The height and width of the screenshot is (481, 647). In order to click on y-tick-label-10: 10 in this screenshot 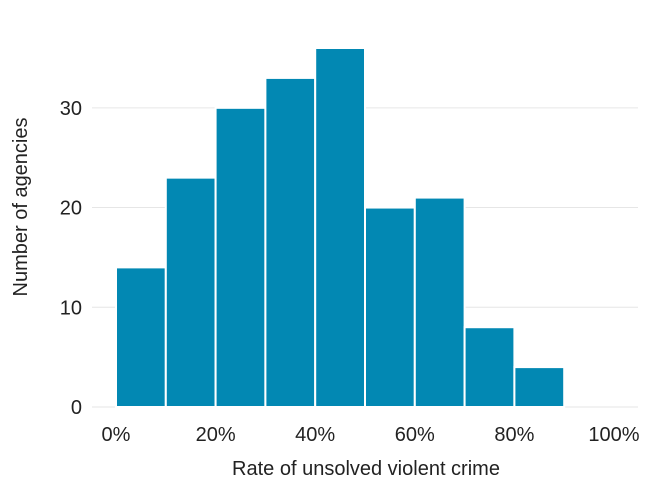, I will do `click(71, 308)`.